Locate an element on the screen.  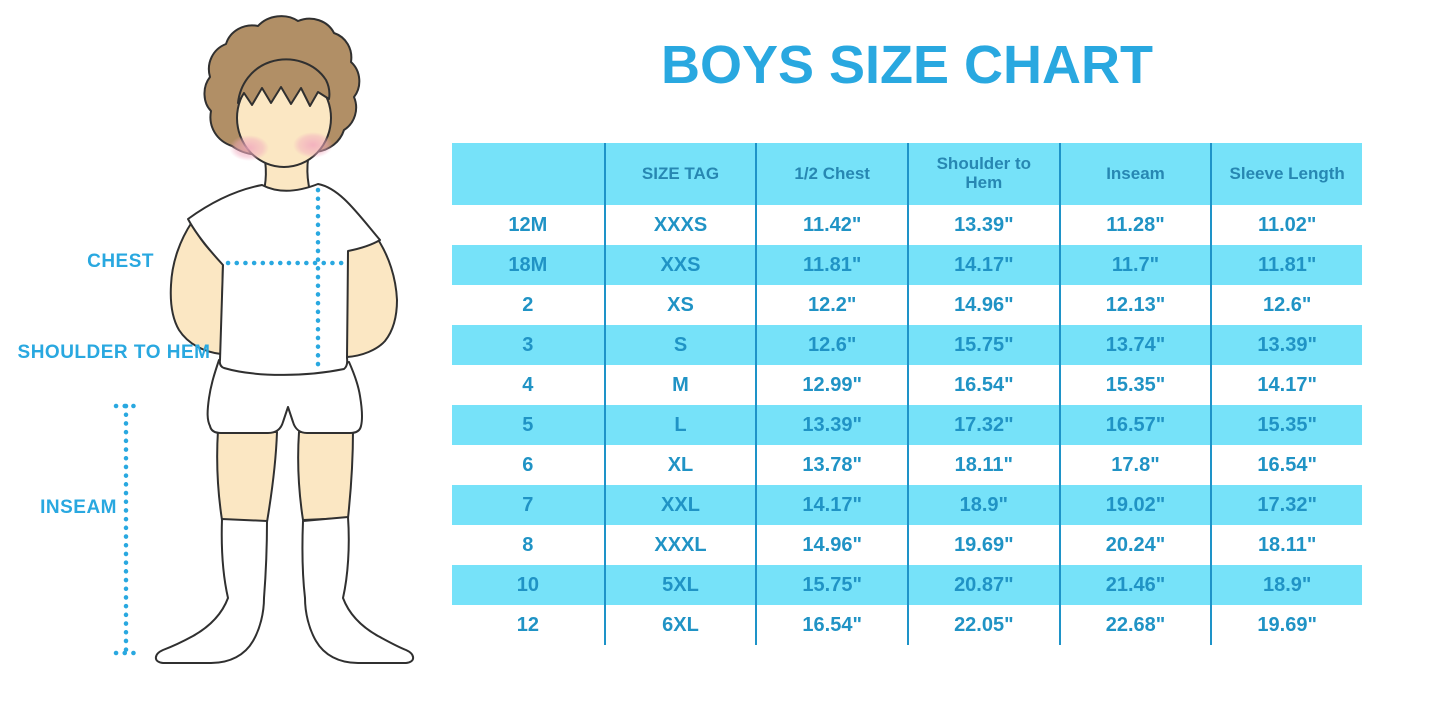
table-cell: 4 is located at coordinates (528, 385).